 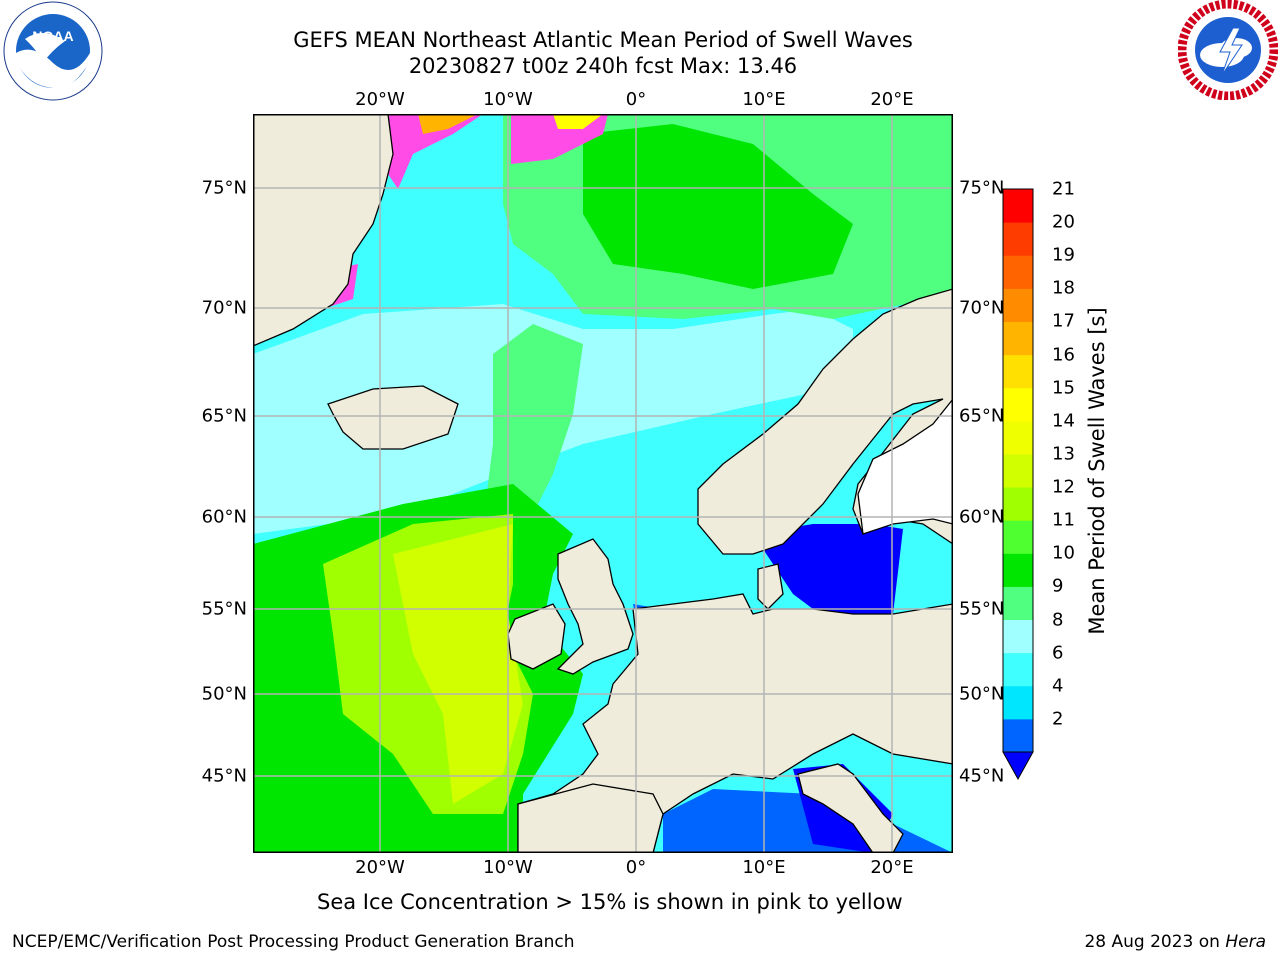 I want to click on sea-ice-west, so click(x=435, y=151).